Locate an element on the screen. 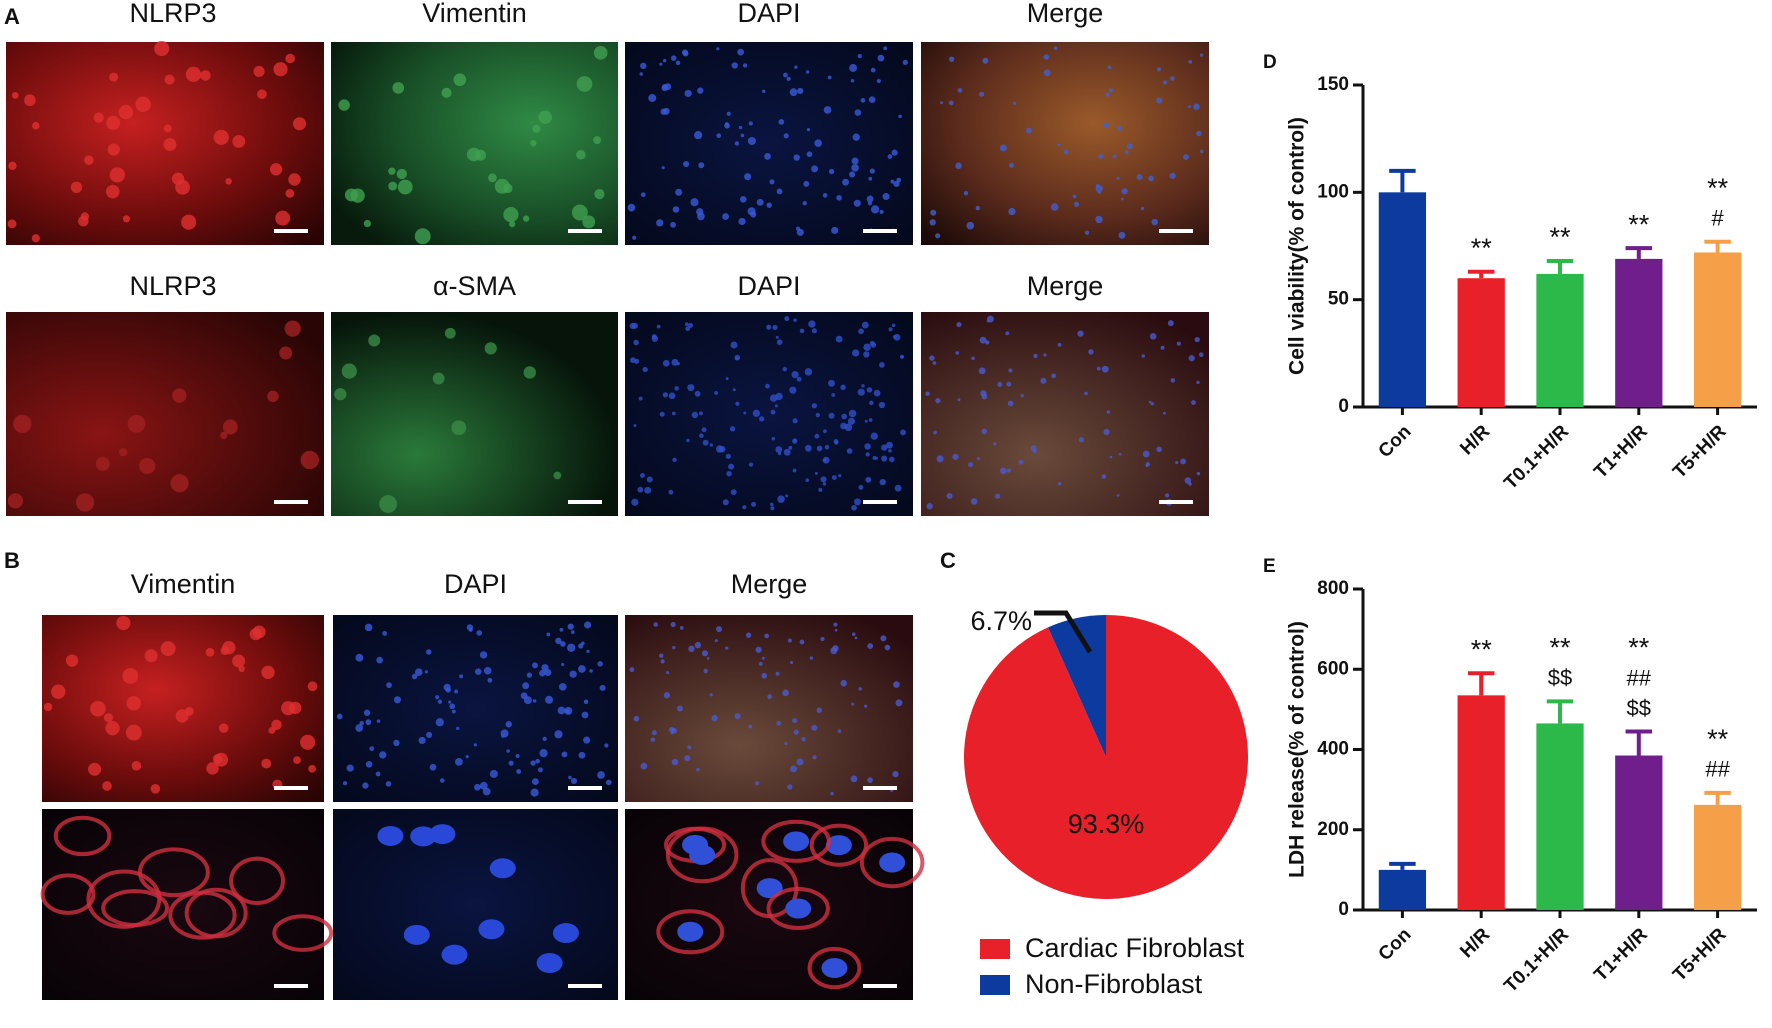 The height and width of the screenshot is (1028, 1772). image-label: α-SMA is located at coordinates (474, 286).